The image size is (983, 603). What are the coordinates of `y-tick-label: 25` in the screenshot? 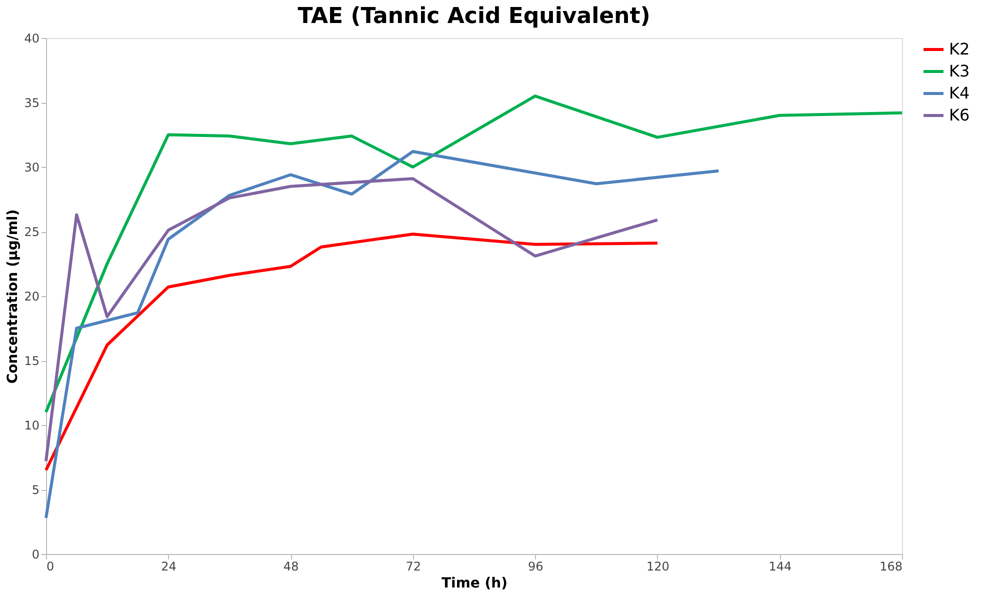 It's located at (32, 232).